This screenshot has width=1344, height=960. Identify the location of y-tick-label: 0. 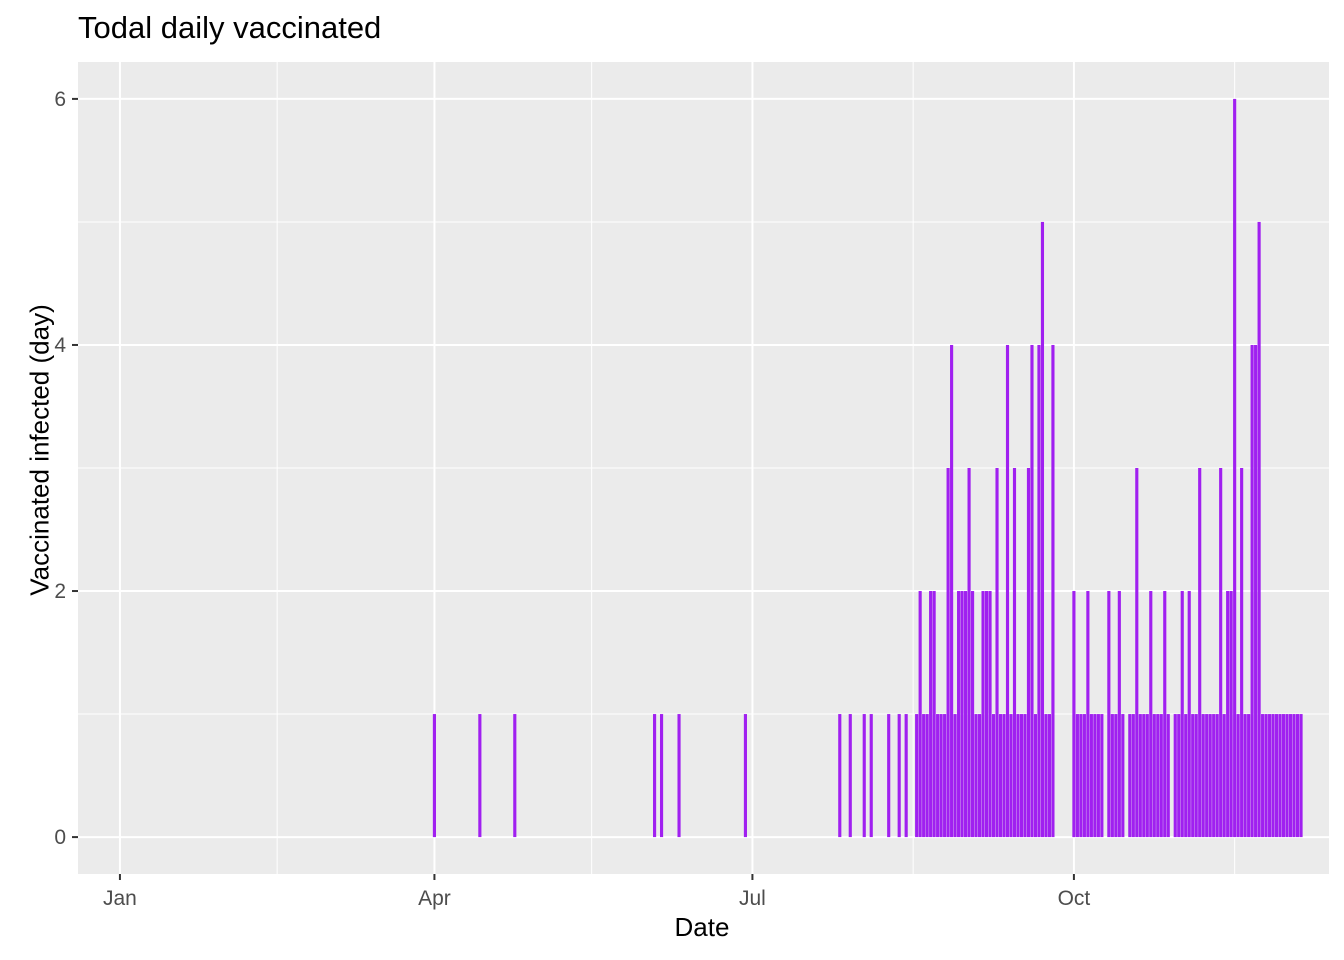
(60, 837).